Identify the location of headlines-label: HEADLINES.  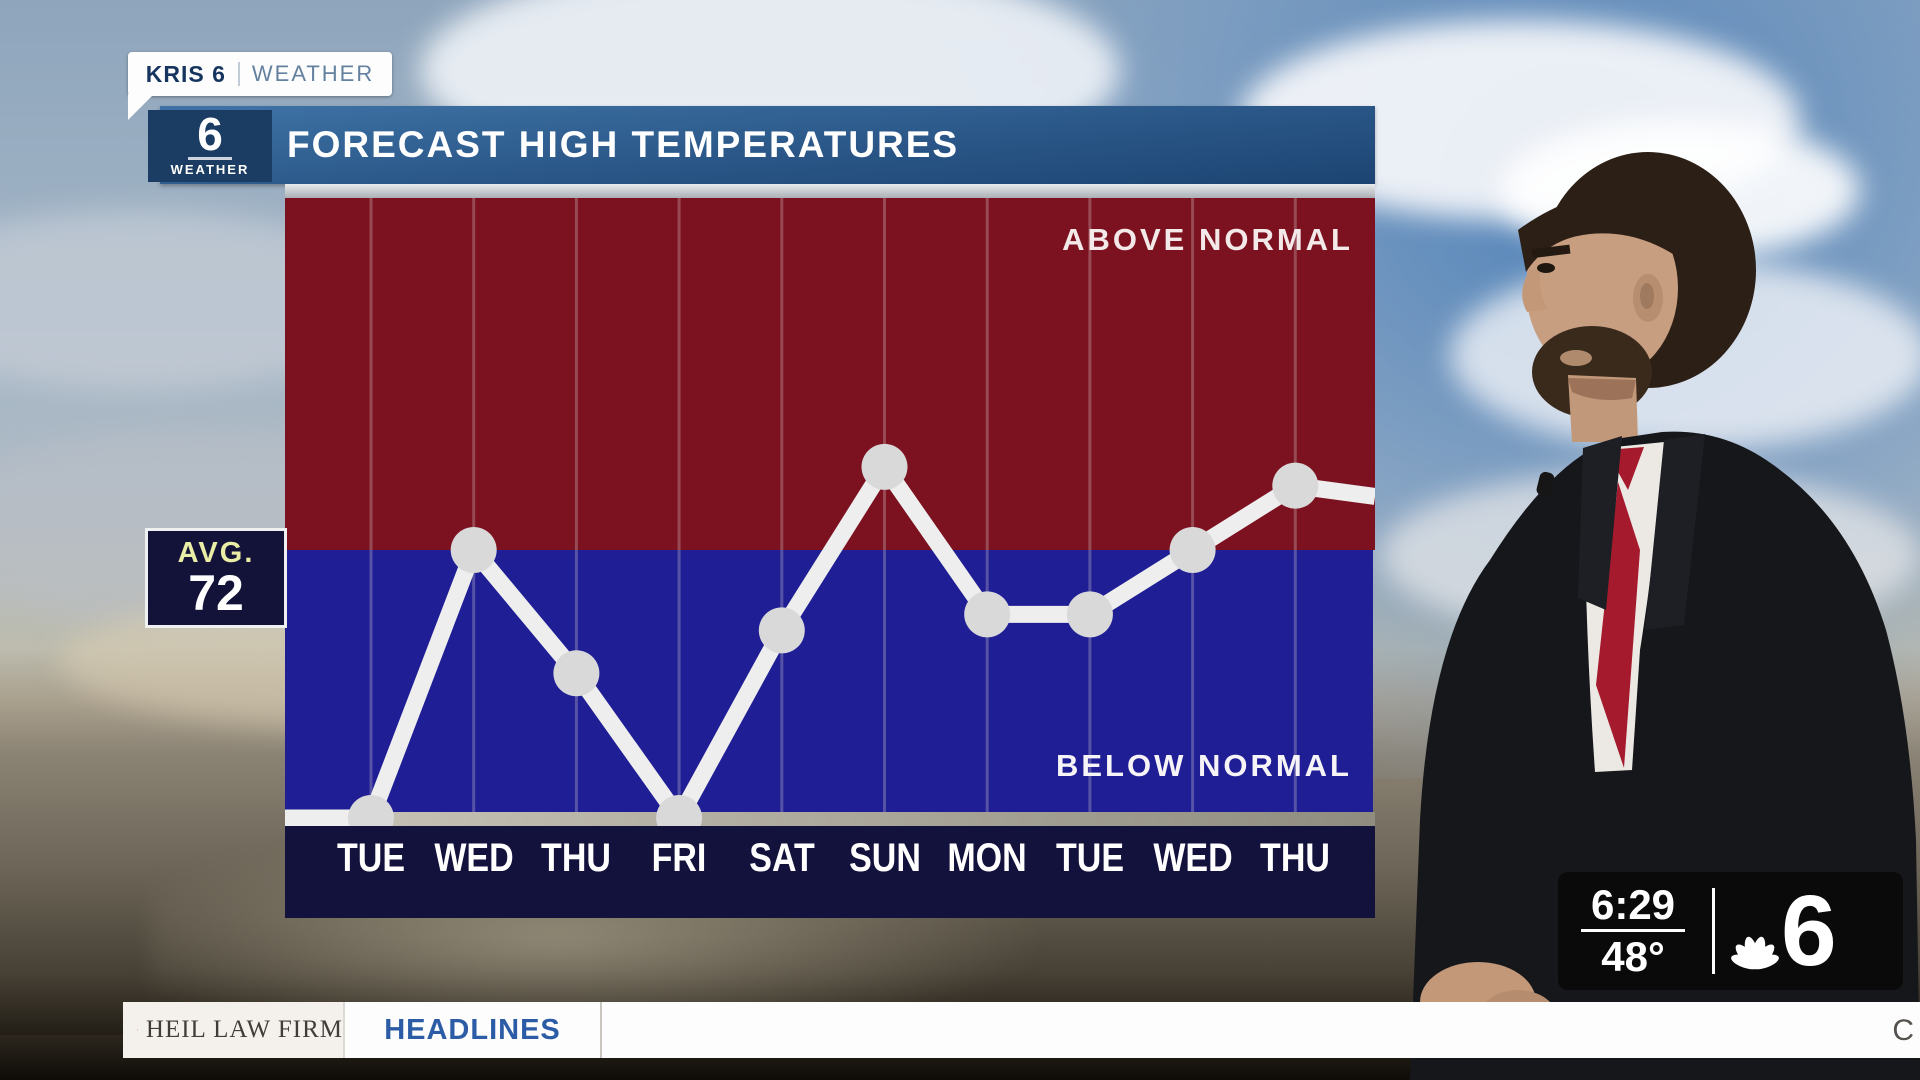
(472, 1029).